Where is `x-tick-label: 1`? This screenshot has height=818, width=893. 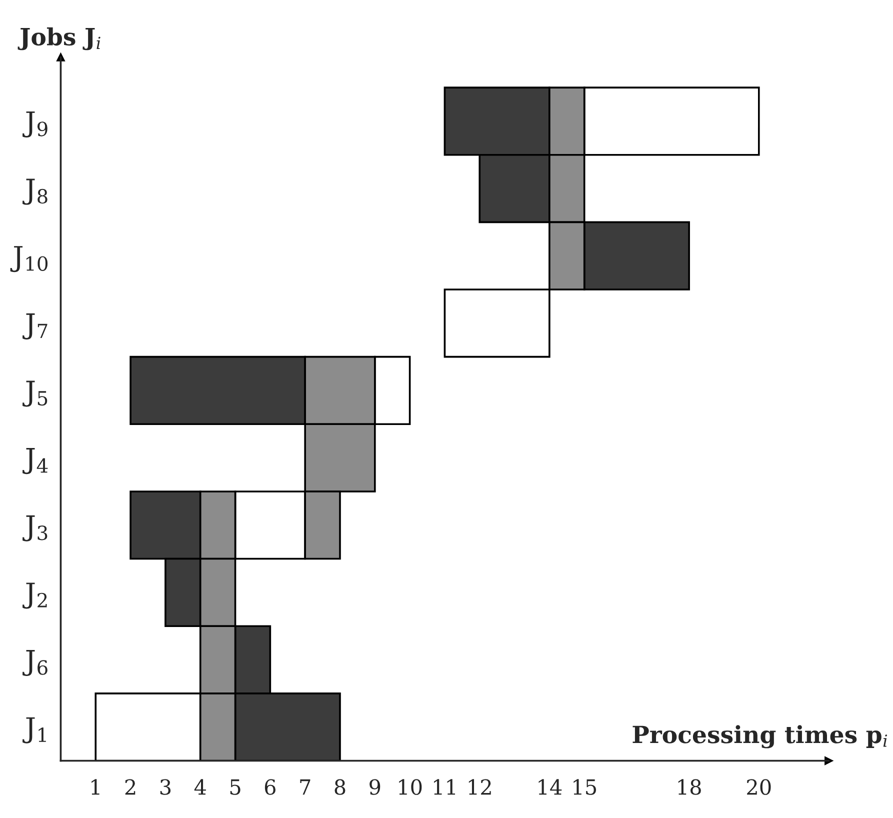
x-tick-label: 1 is located at coordinates (96, 787).